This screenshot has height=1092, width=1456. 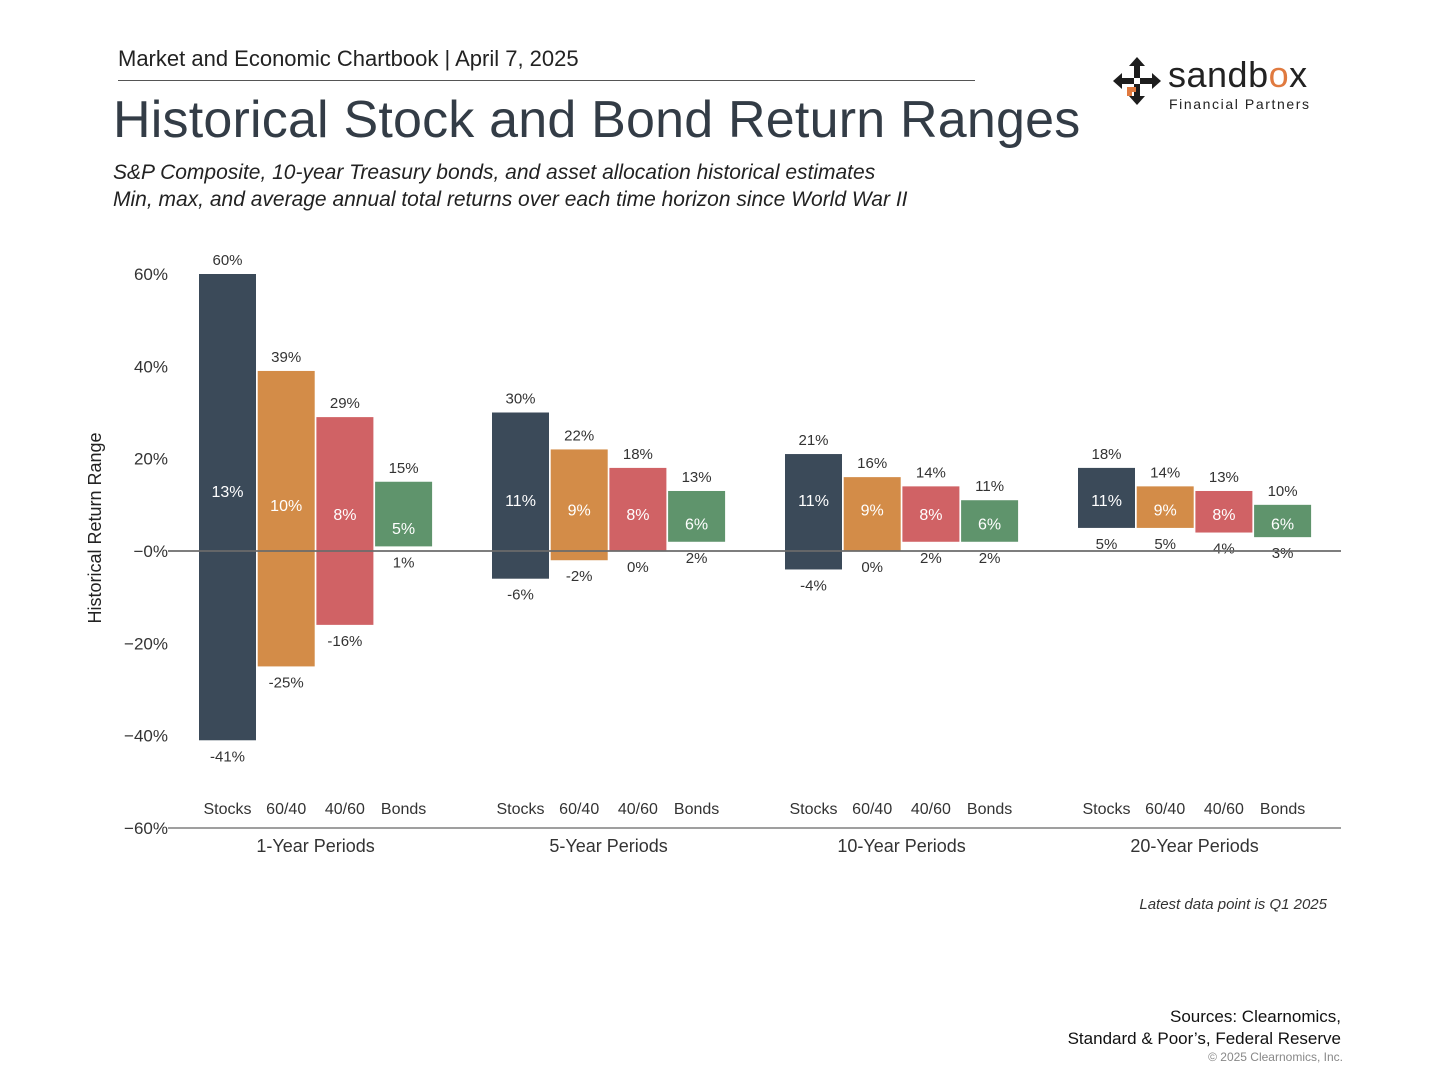 I want to click on header-rule, so click(x=546, y=80).